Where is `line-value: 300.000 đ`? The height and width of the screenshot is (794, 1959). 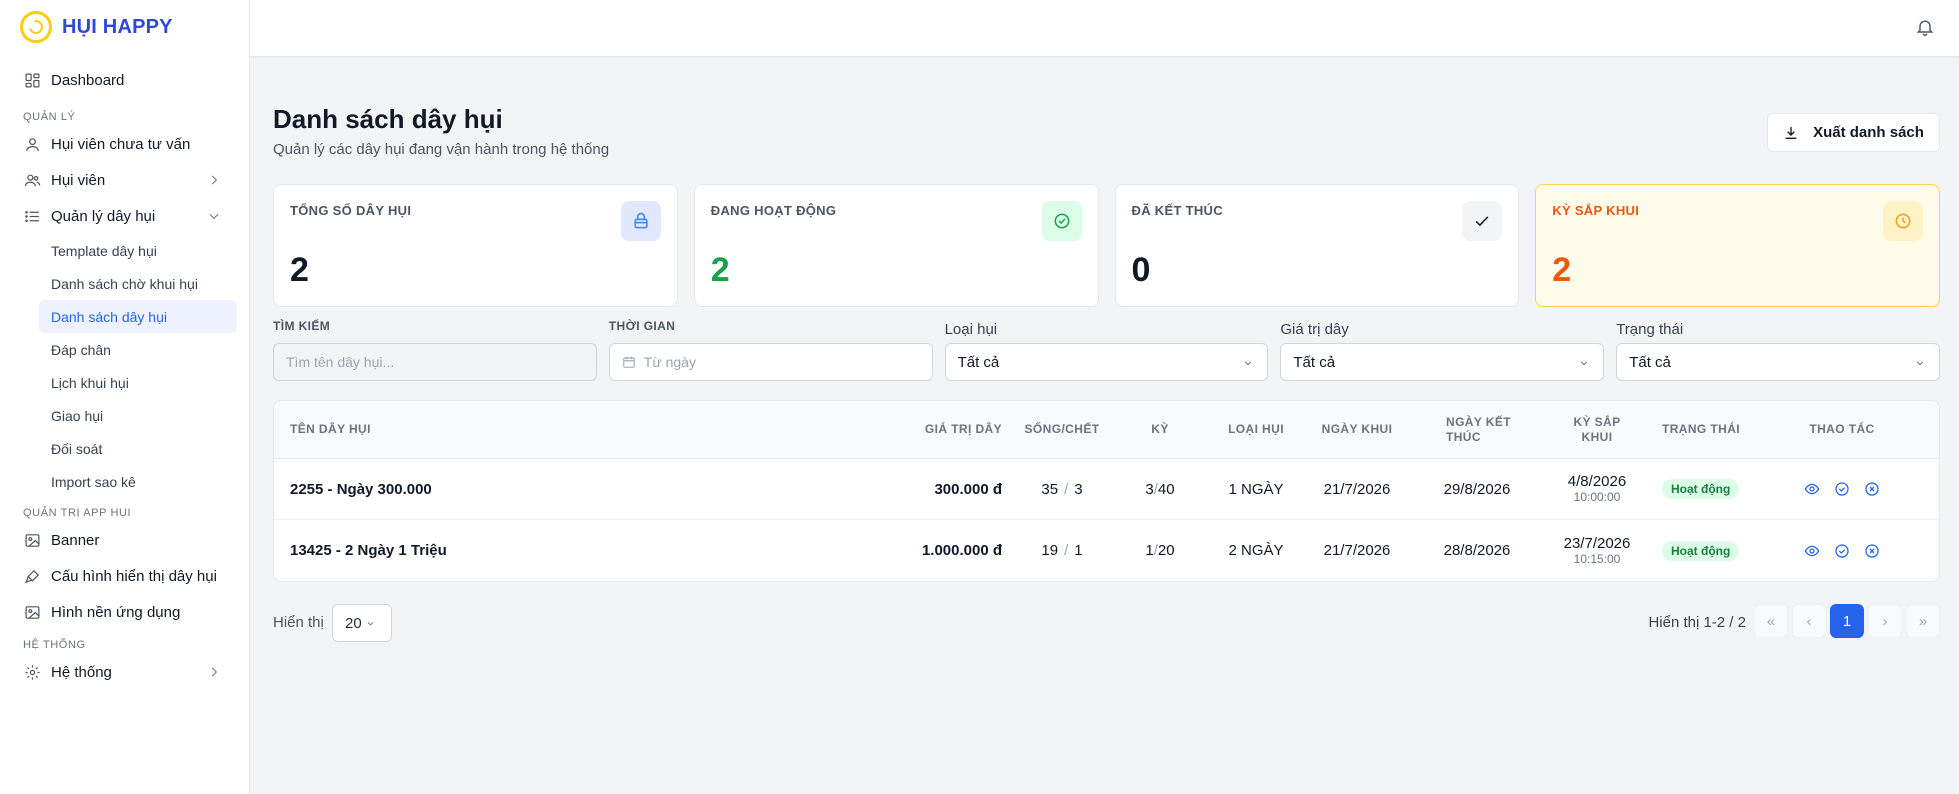
line-value: 300.000 đ is located at coordinates (968, 489).